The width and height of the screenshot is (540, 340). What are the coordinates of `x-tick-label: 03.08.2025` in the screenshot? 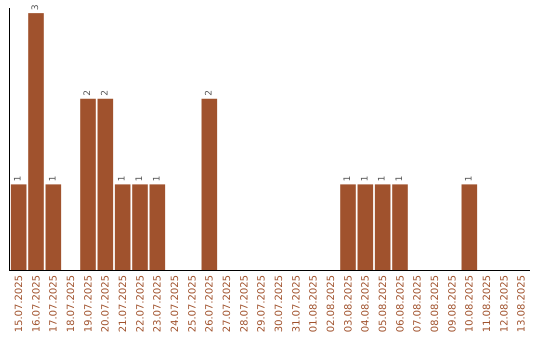 It's located at (348, 303).